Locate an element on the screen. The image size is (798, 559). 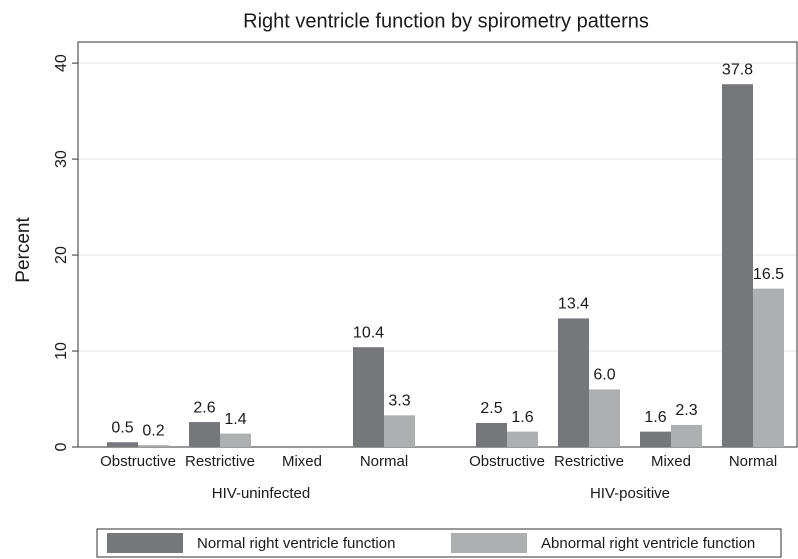
value-label: 16.5 is located at coordinates (768, 274).